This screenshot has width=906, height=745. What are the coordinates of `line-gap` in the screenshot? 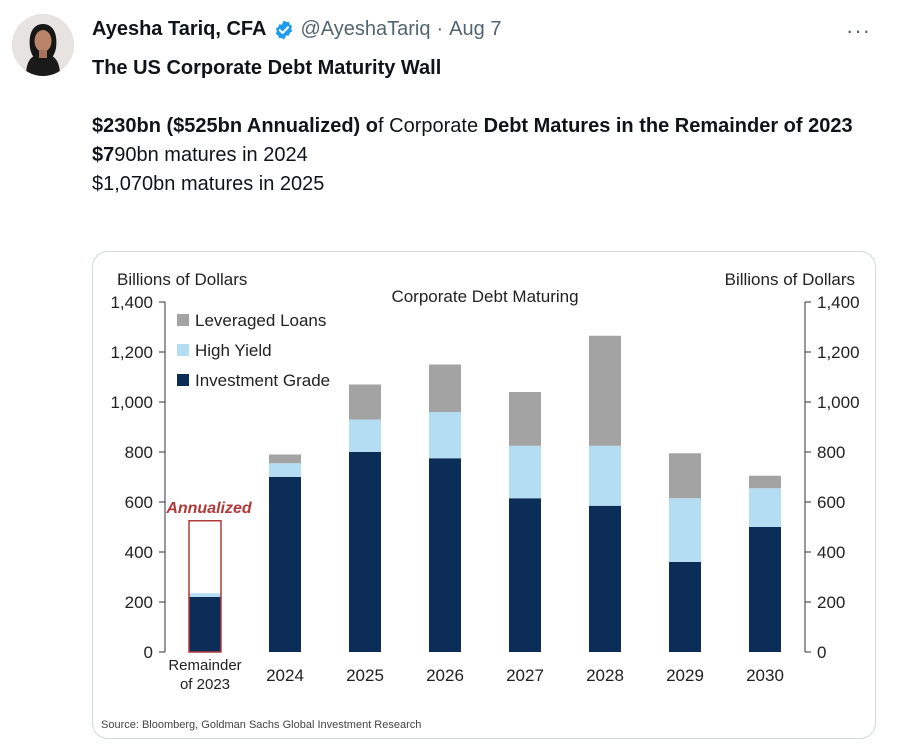 It's located at (487, 97).